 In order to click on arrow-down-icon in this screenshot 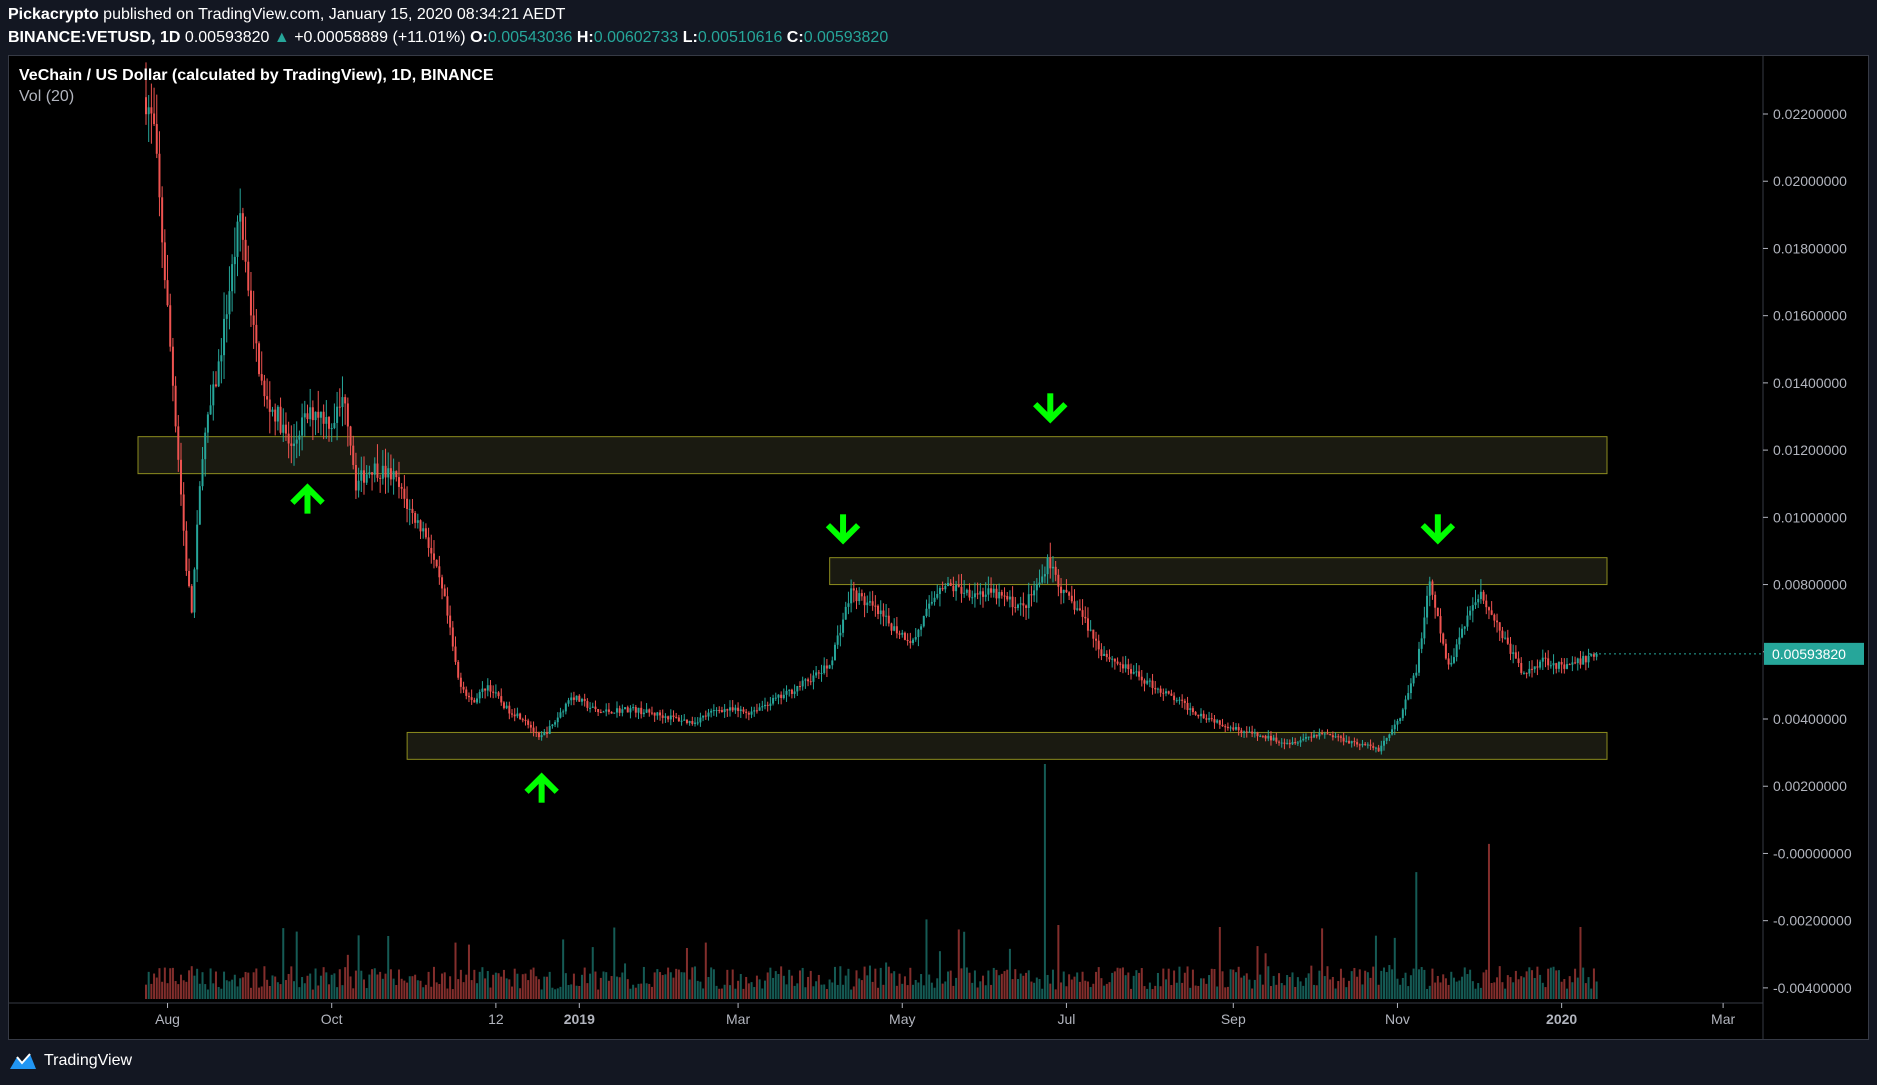, I will do `click(843, 529)`.